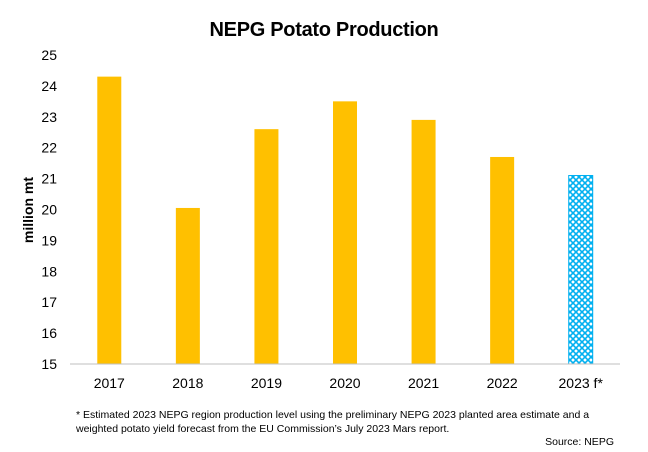 Image resolution: width=648 pixels, height=452 pixels. What do you see at coordinates (109, 383) in the screenshot?
I see `x-tick-label: 2017` at bounding box center [109, 383].